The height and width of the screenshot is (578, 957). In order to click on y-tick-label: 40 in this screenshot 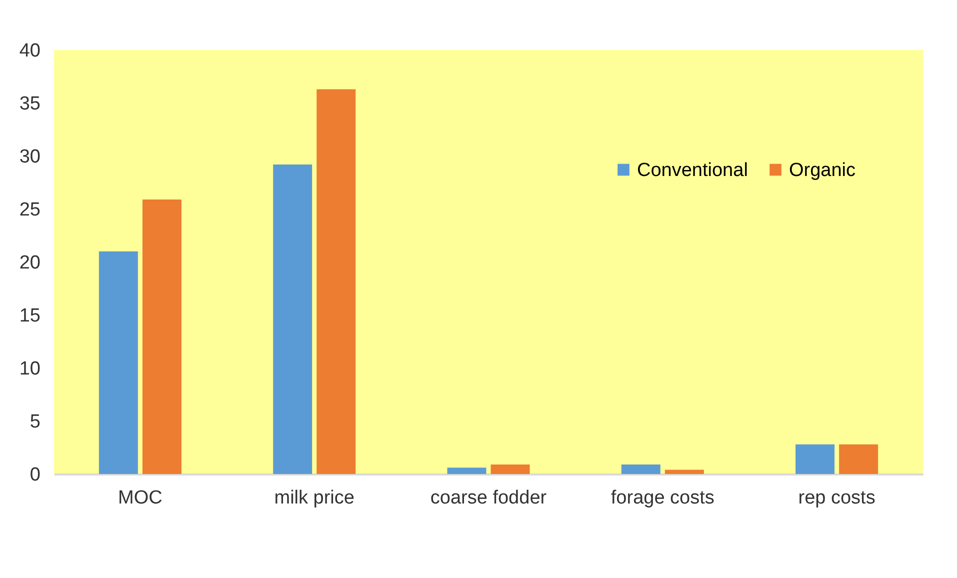, I will do `click(29, 51)`.